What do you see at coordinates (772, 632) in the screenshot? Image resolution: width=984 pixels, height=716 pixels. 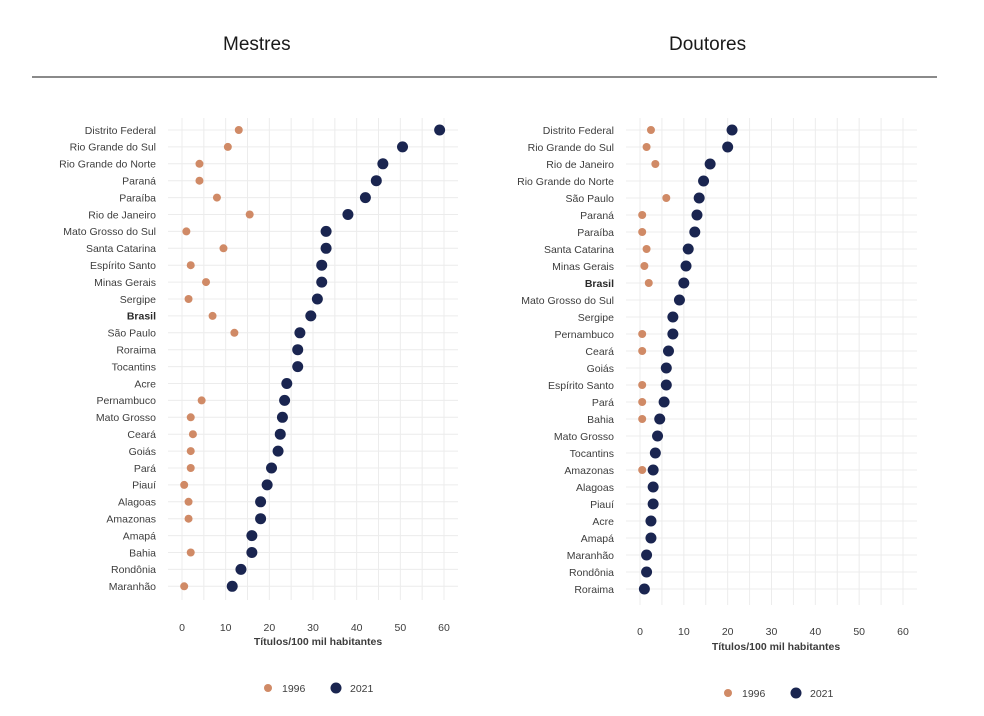 I see `x-tick-label: 30` at bounding box center [772, 632].